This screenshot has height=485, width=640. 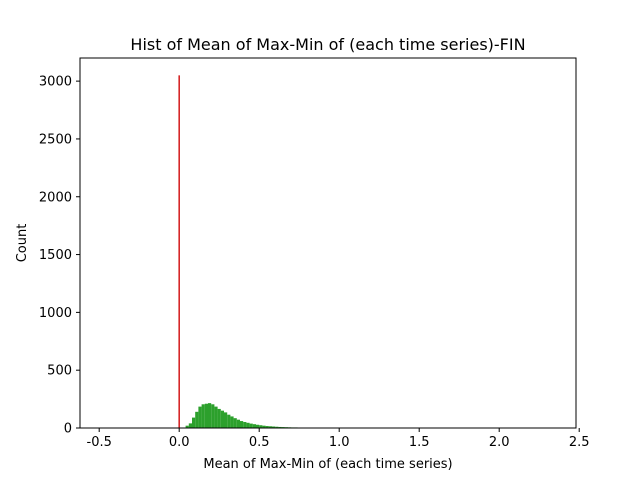 I want to click on x-tick-label: 0.5, so click(x=259, y=442).